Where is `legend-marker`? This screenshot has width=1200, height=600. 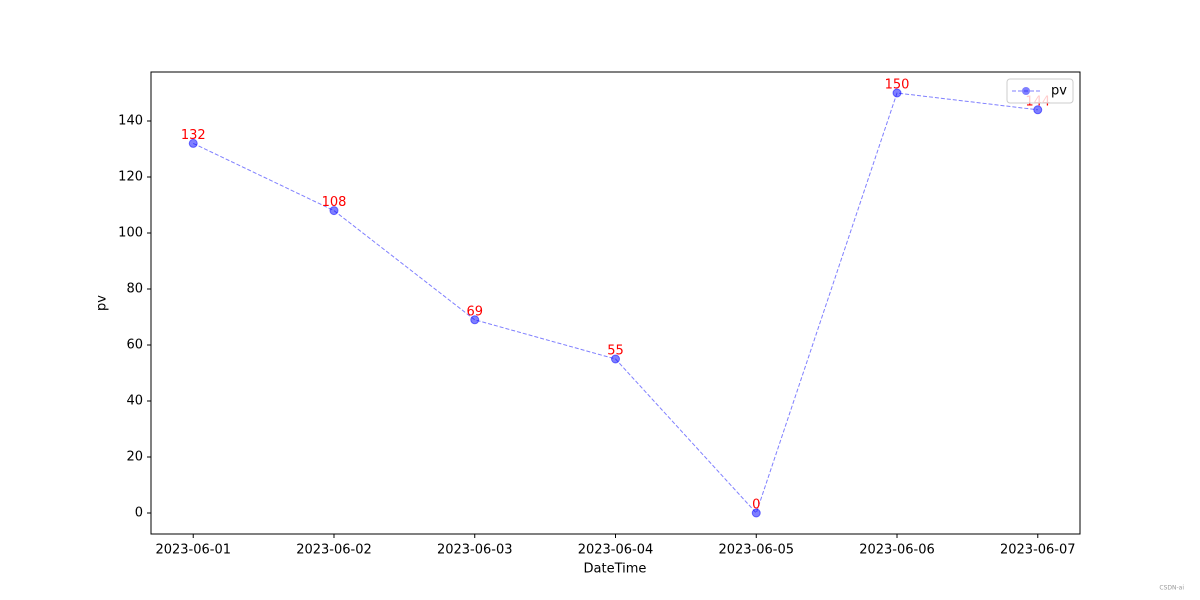 legend-marker is located at coordinates (1026, 91).